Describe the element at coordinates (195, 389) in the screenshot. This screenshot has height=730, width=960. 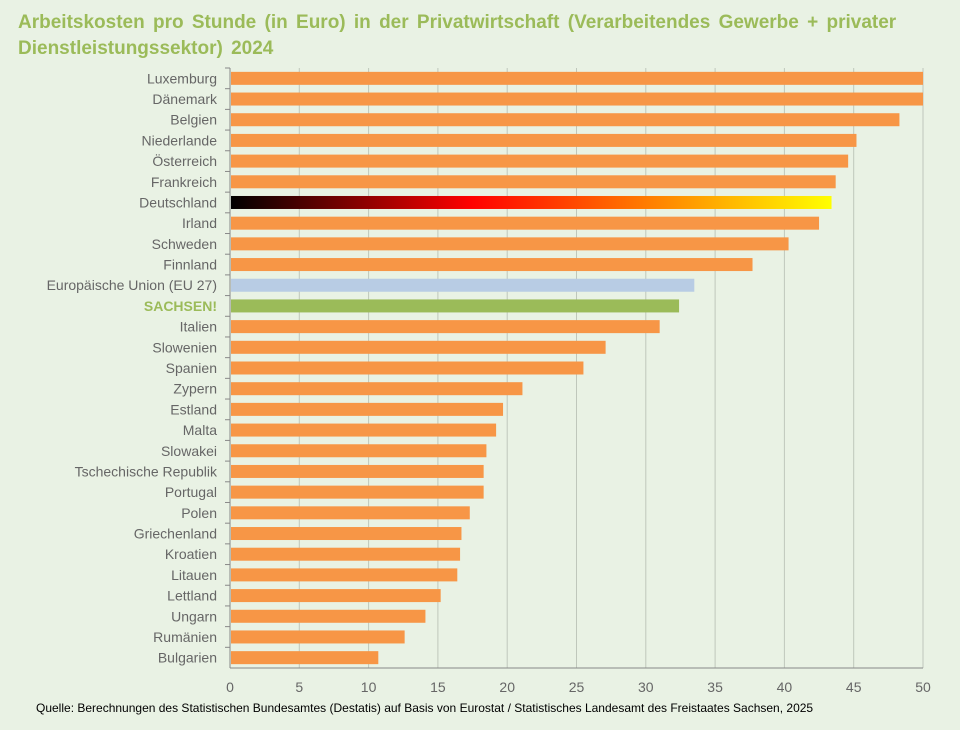
I see `category-label: Zypern` at that location.